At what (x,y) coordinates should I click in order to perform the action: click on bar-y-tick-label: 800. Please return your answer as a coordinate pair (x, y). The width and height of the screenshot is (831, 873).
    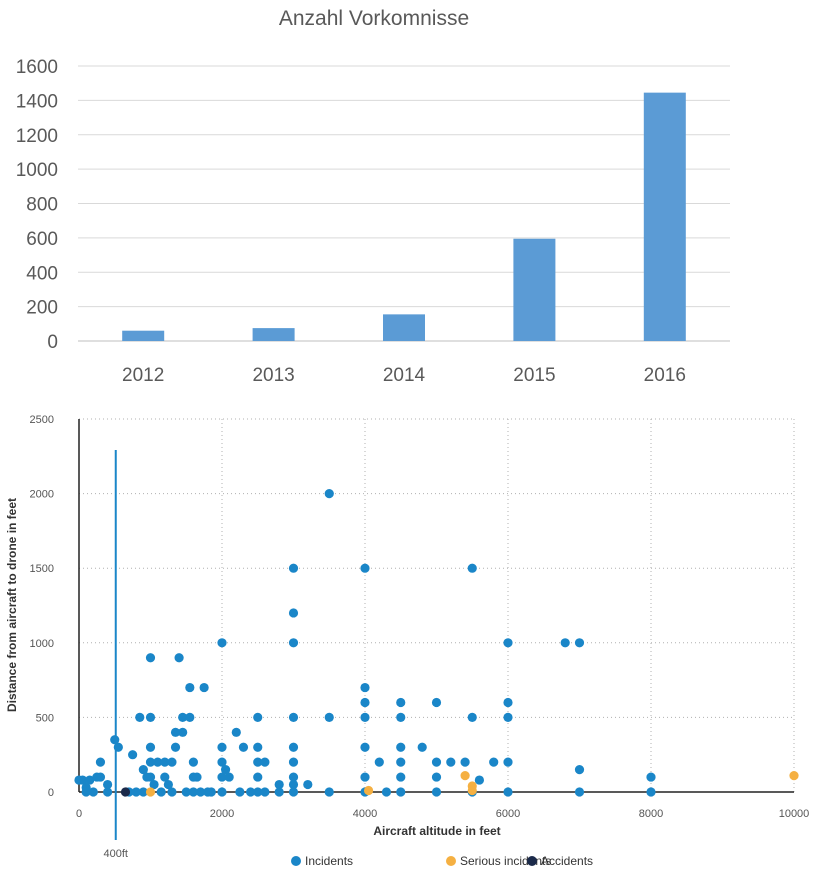
    Looking at the image, I should click on (42, 205).